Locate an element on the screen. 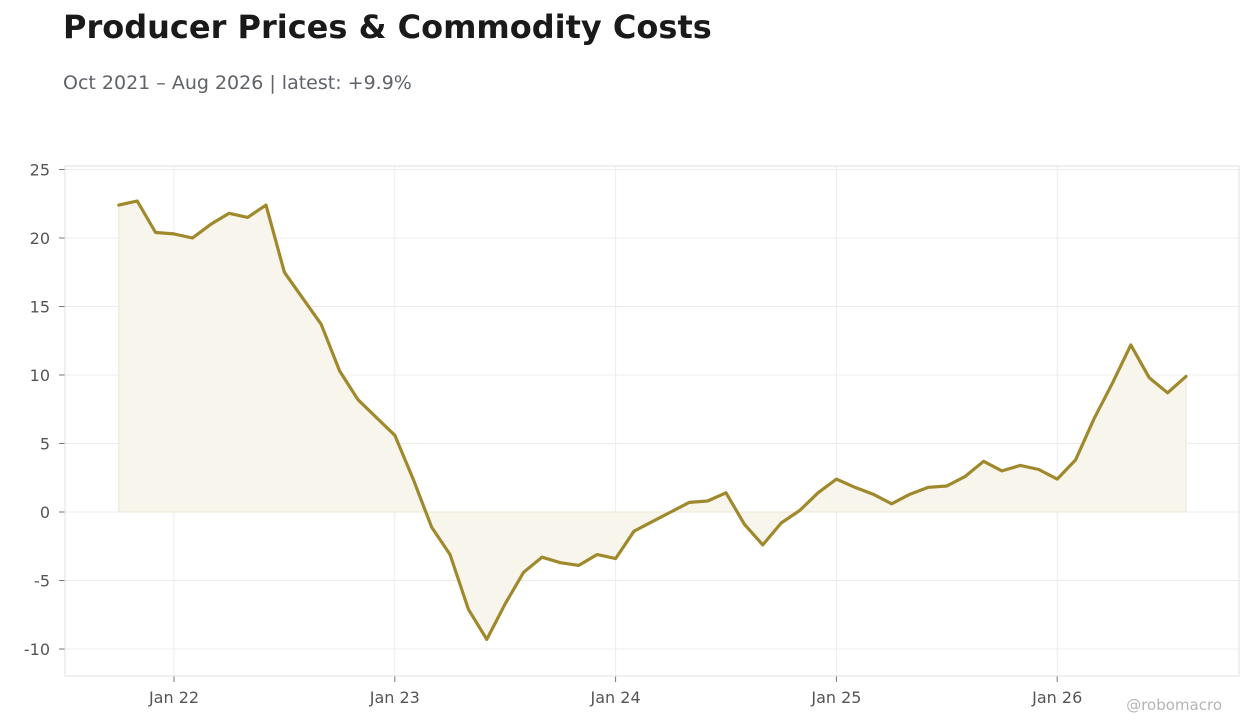 This screenshot has height=728, width=1260. y-tick-label: 20 is located at coordinates (40, 238).